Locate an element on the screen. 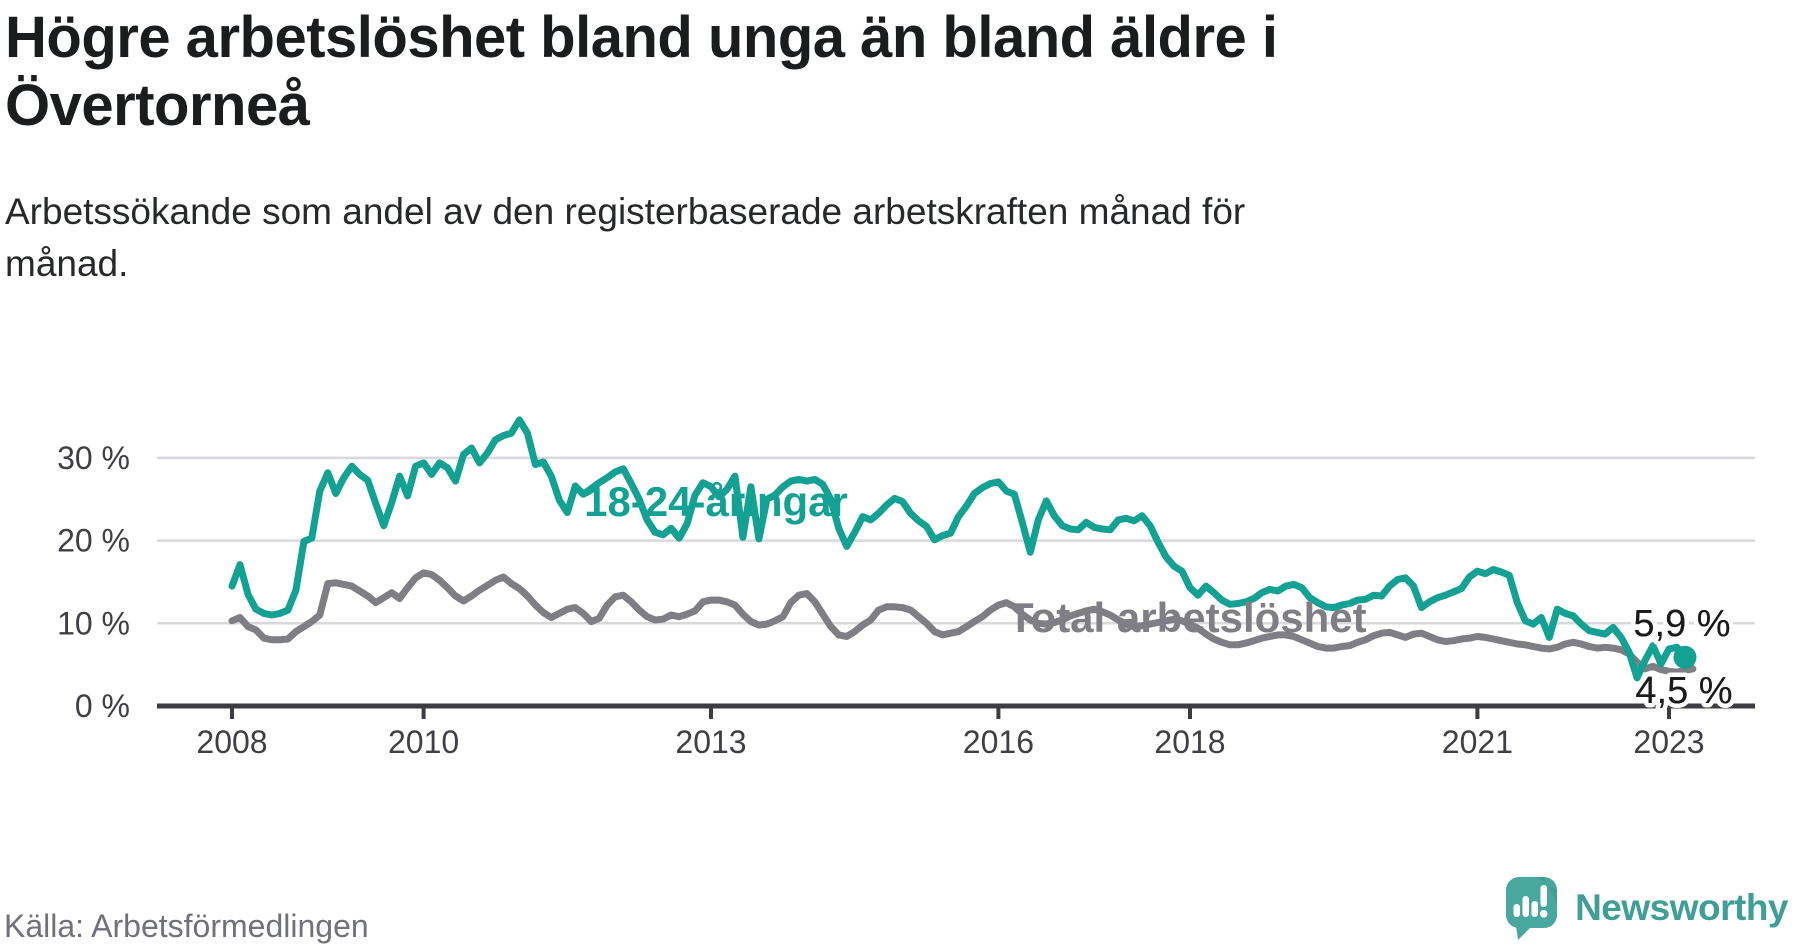  end-value-label-total: 4,5 % is located at coordinates (1683, 691).